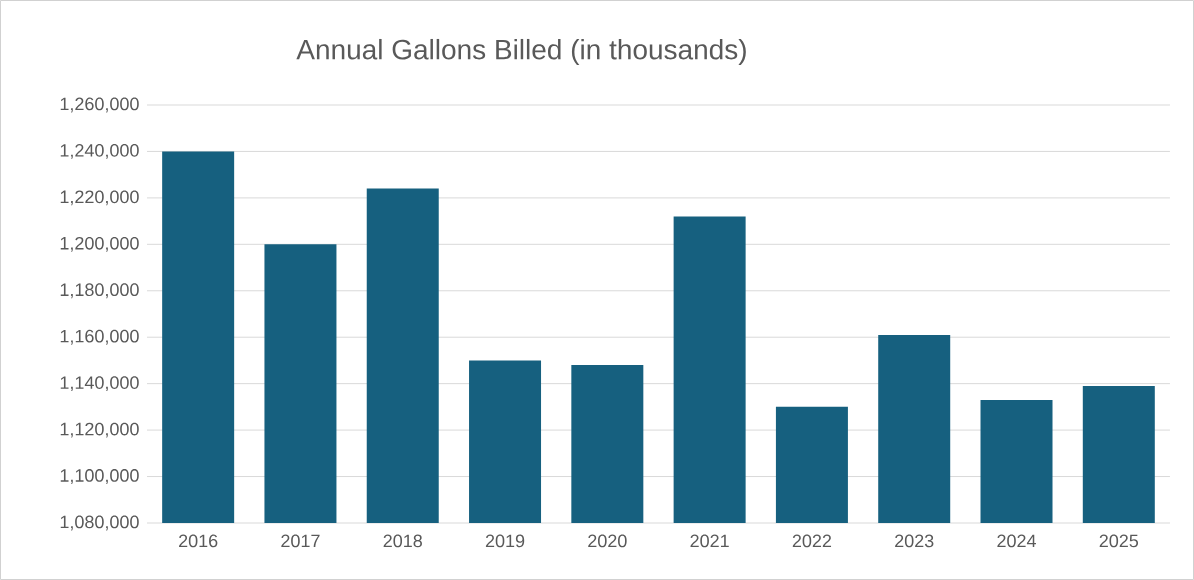 This screenshot has height=580, width=1194. I want to click on y-tick-label: 1,100,000, so click(99, 476).